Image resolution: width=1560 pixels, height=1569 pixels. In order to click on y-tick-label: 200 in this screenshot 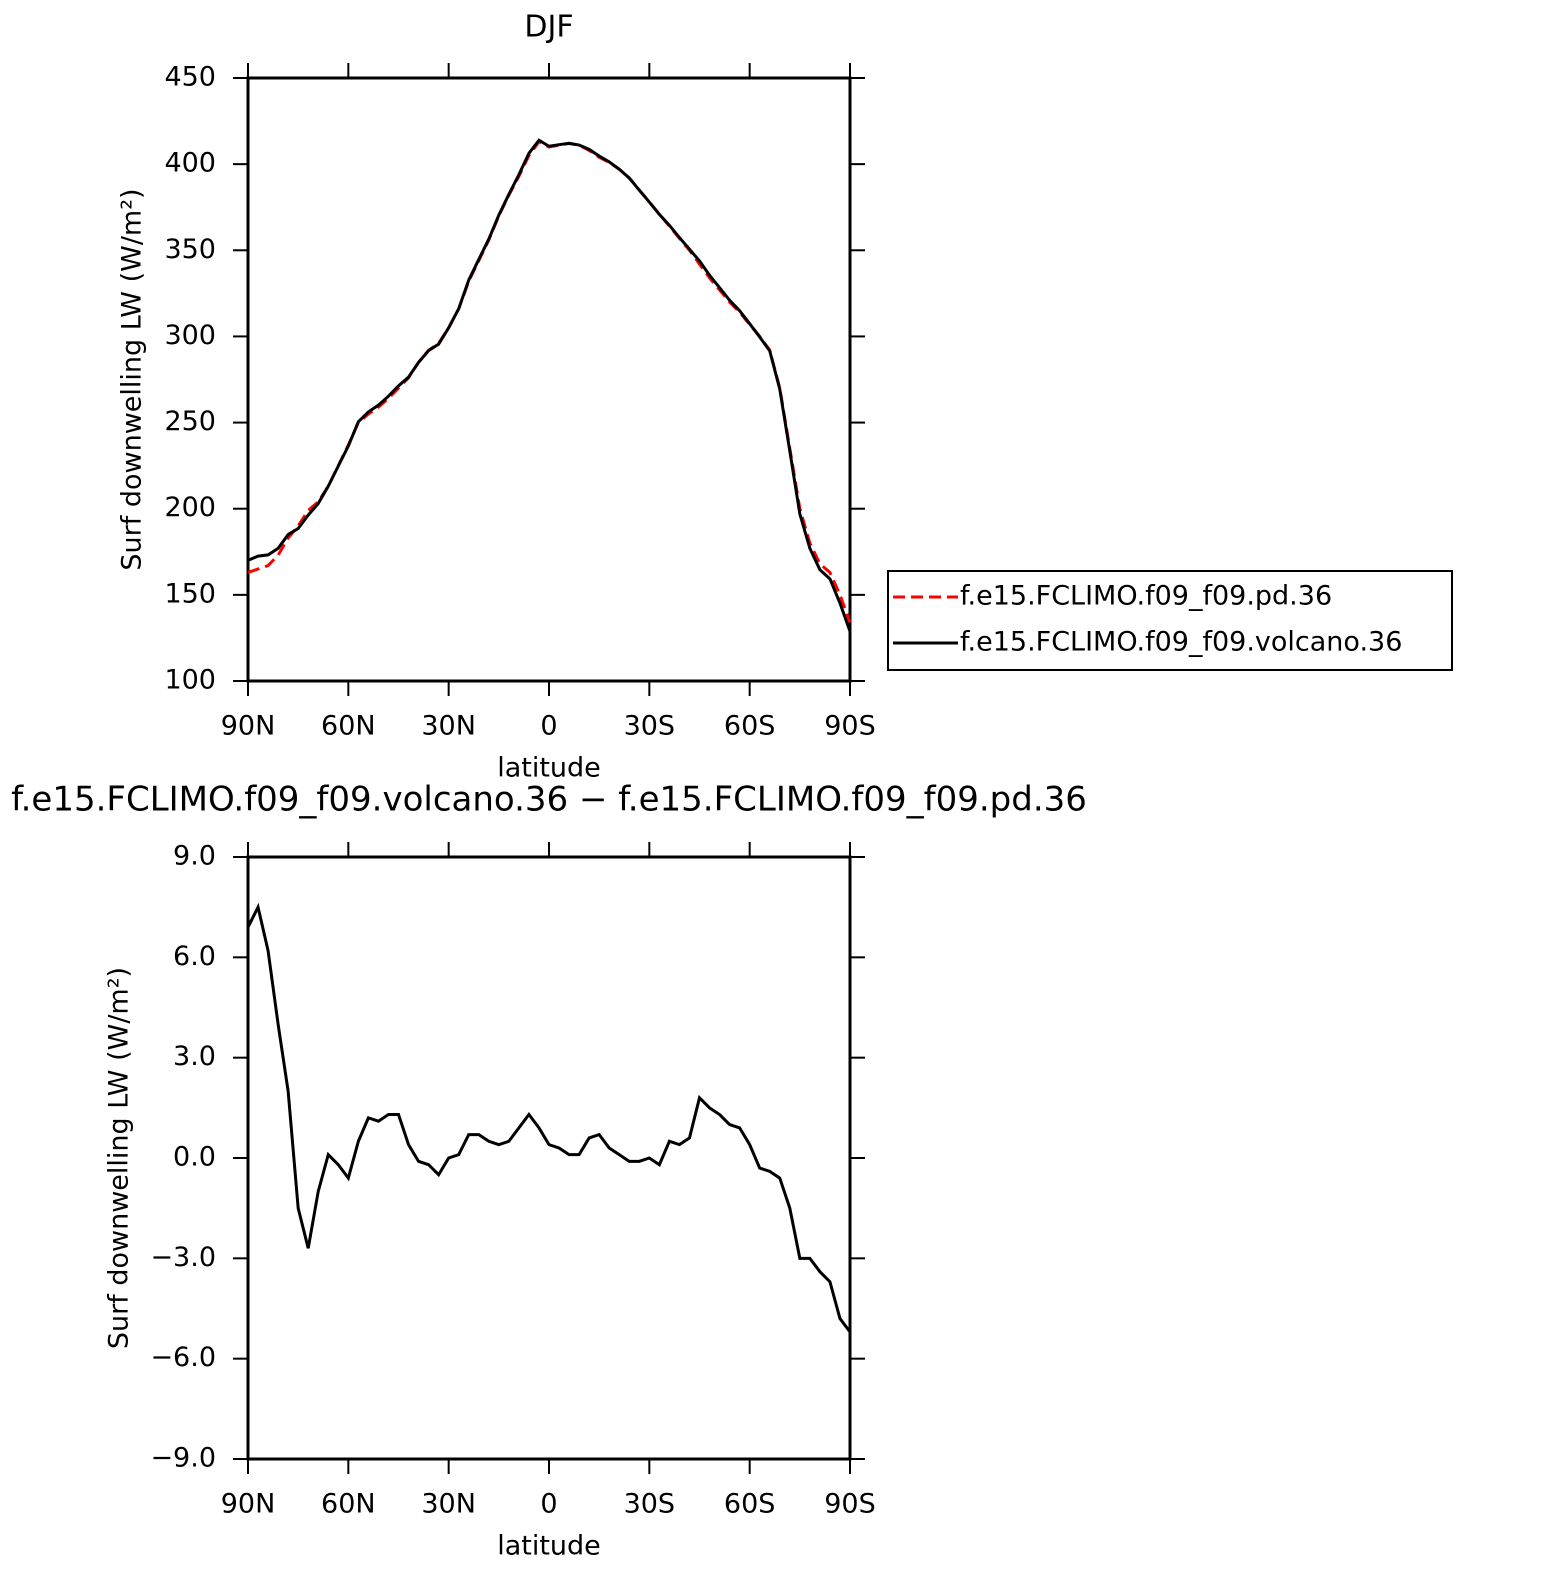, I will do `click(190, 507)`.